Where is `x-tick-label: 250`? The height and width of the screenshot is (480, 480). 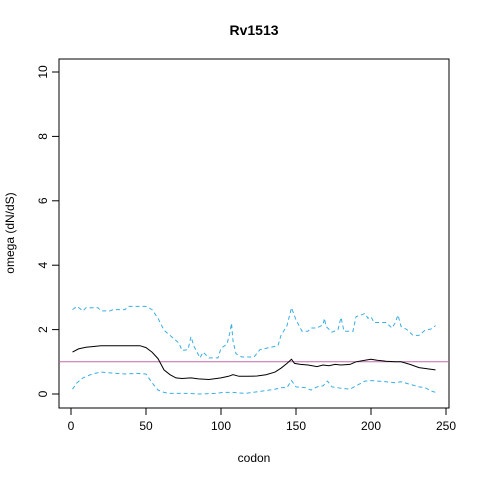
x-tick-label: 250 is located at coordinates (446, 426).